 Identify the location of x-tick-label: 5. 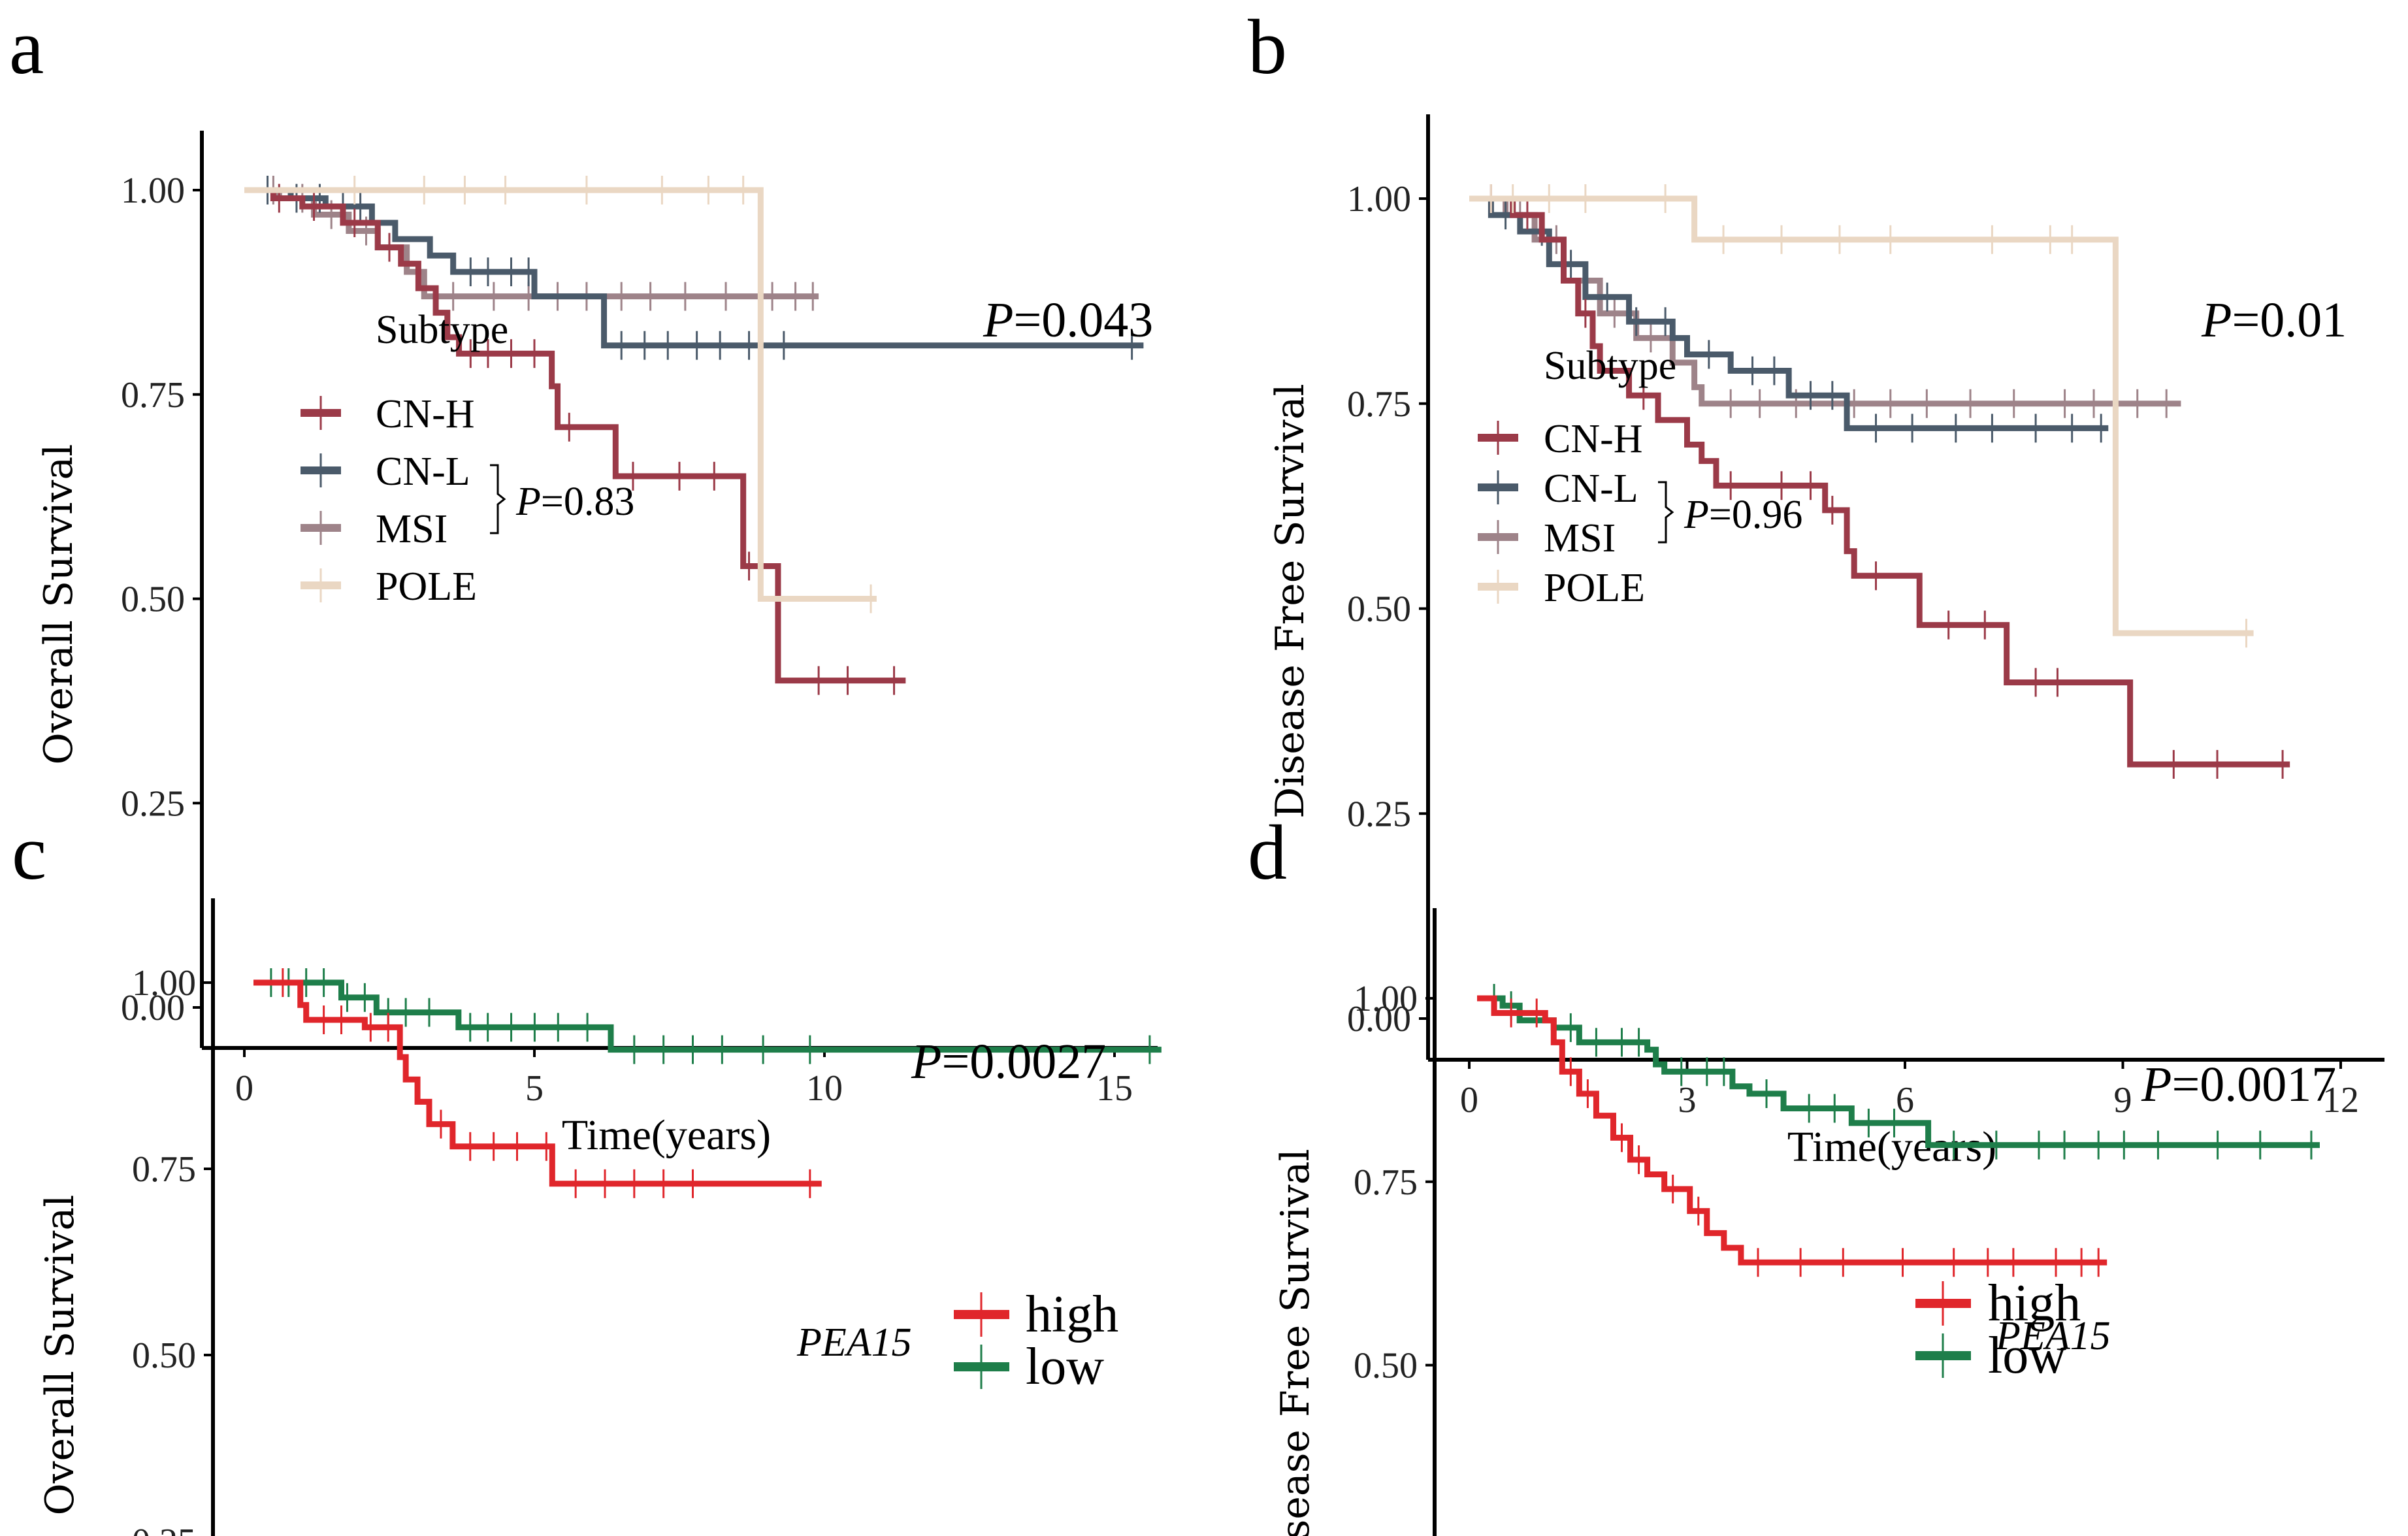
(534, 1088).